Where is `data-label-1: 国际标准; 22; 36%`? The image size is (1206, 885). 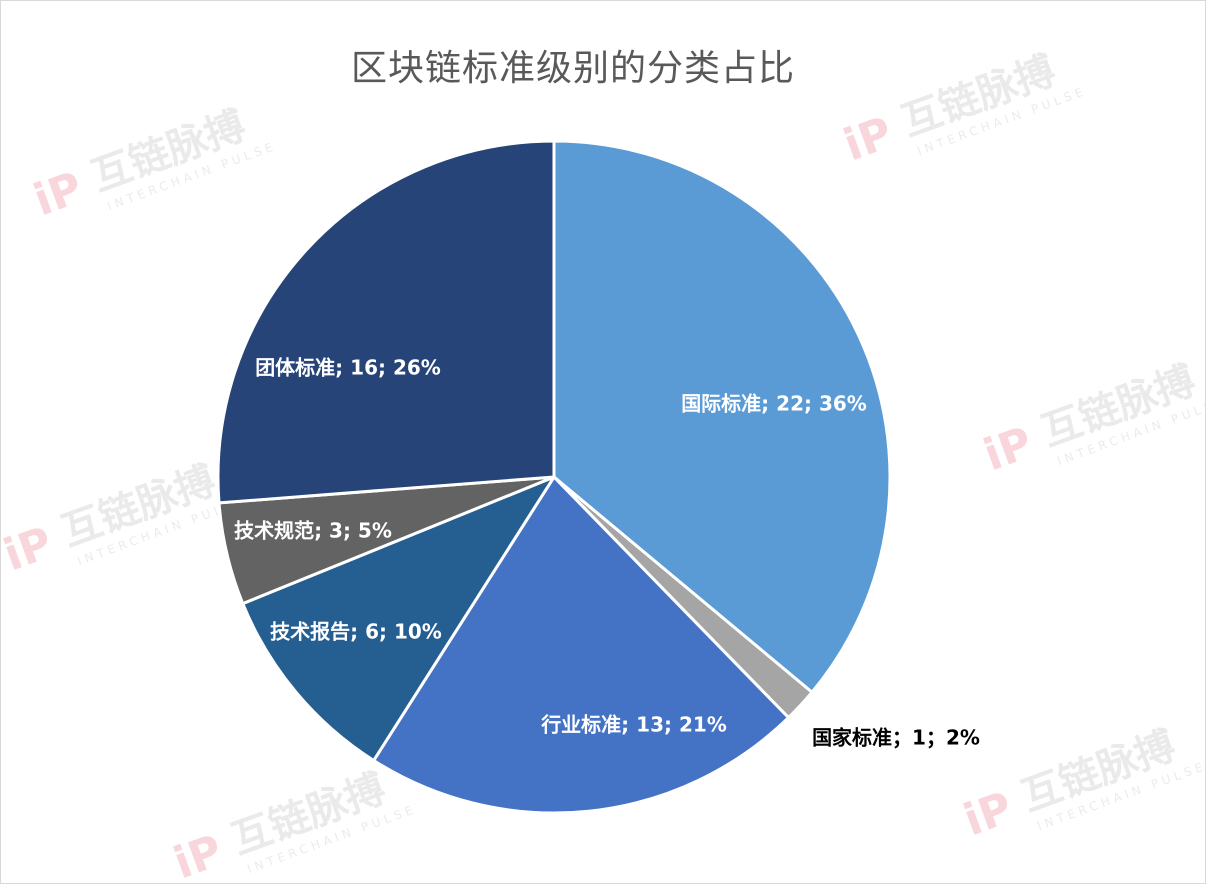
data-label-1: 国际标准; 22; 36% is located at coordinates (774, 404).